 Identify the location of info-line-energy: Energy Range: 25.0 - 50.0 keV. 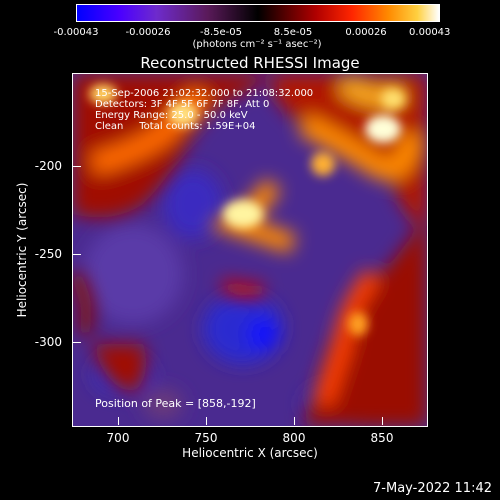
(171, 115).